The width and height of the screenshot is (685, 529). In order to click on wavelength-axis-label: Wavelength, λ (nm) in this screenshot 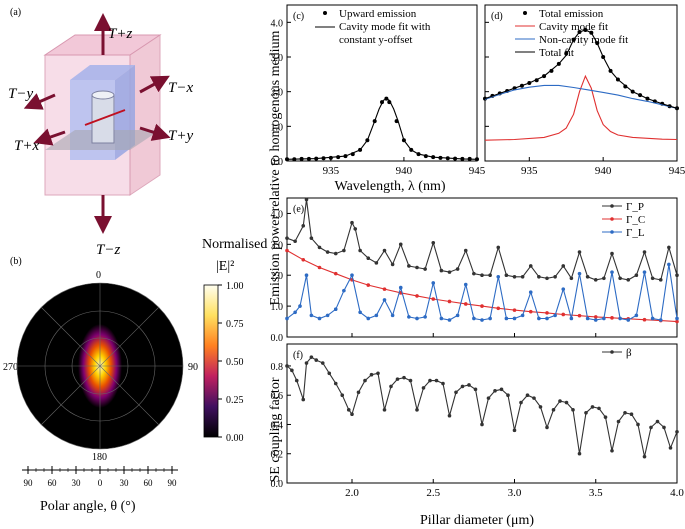, I will do `click(389, 186)`.